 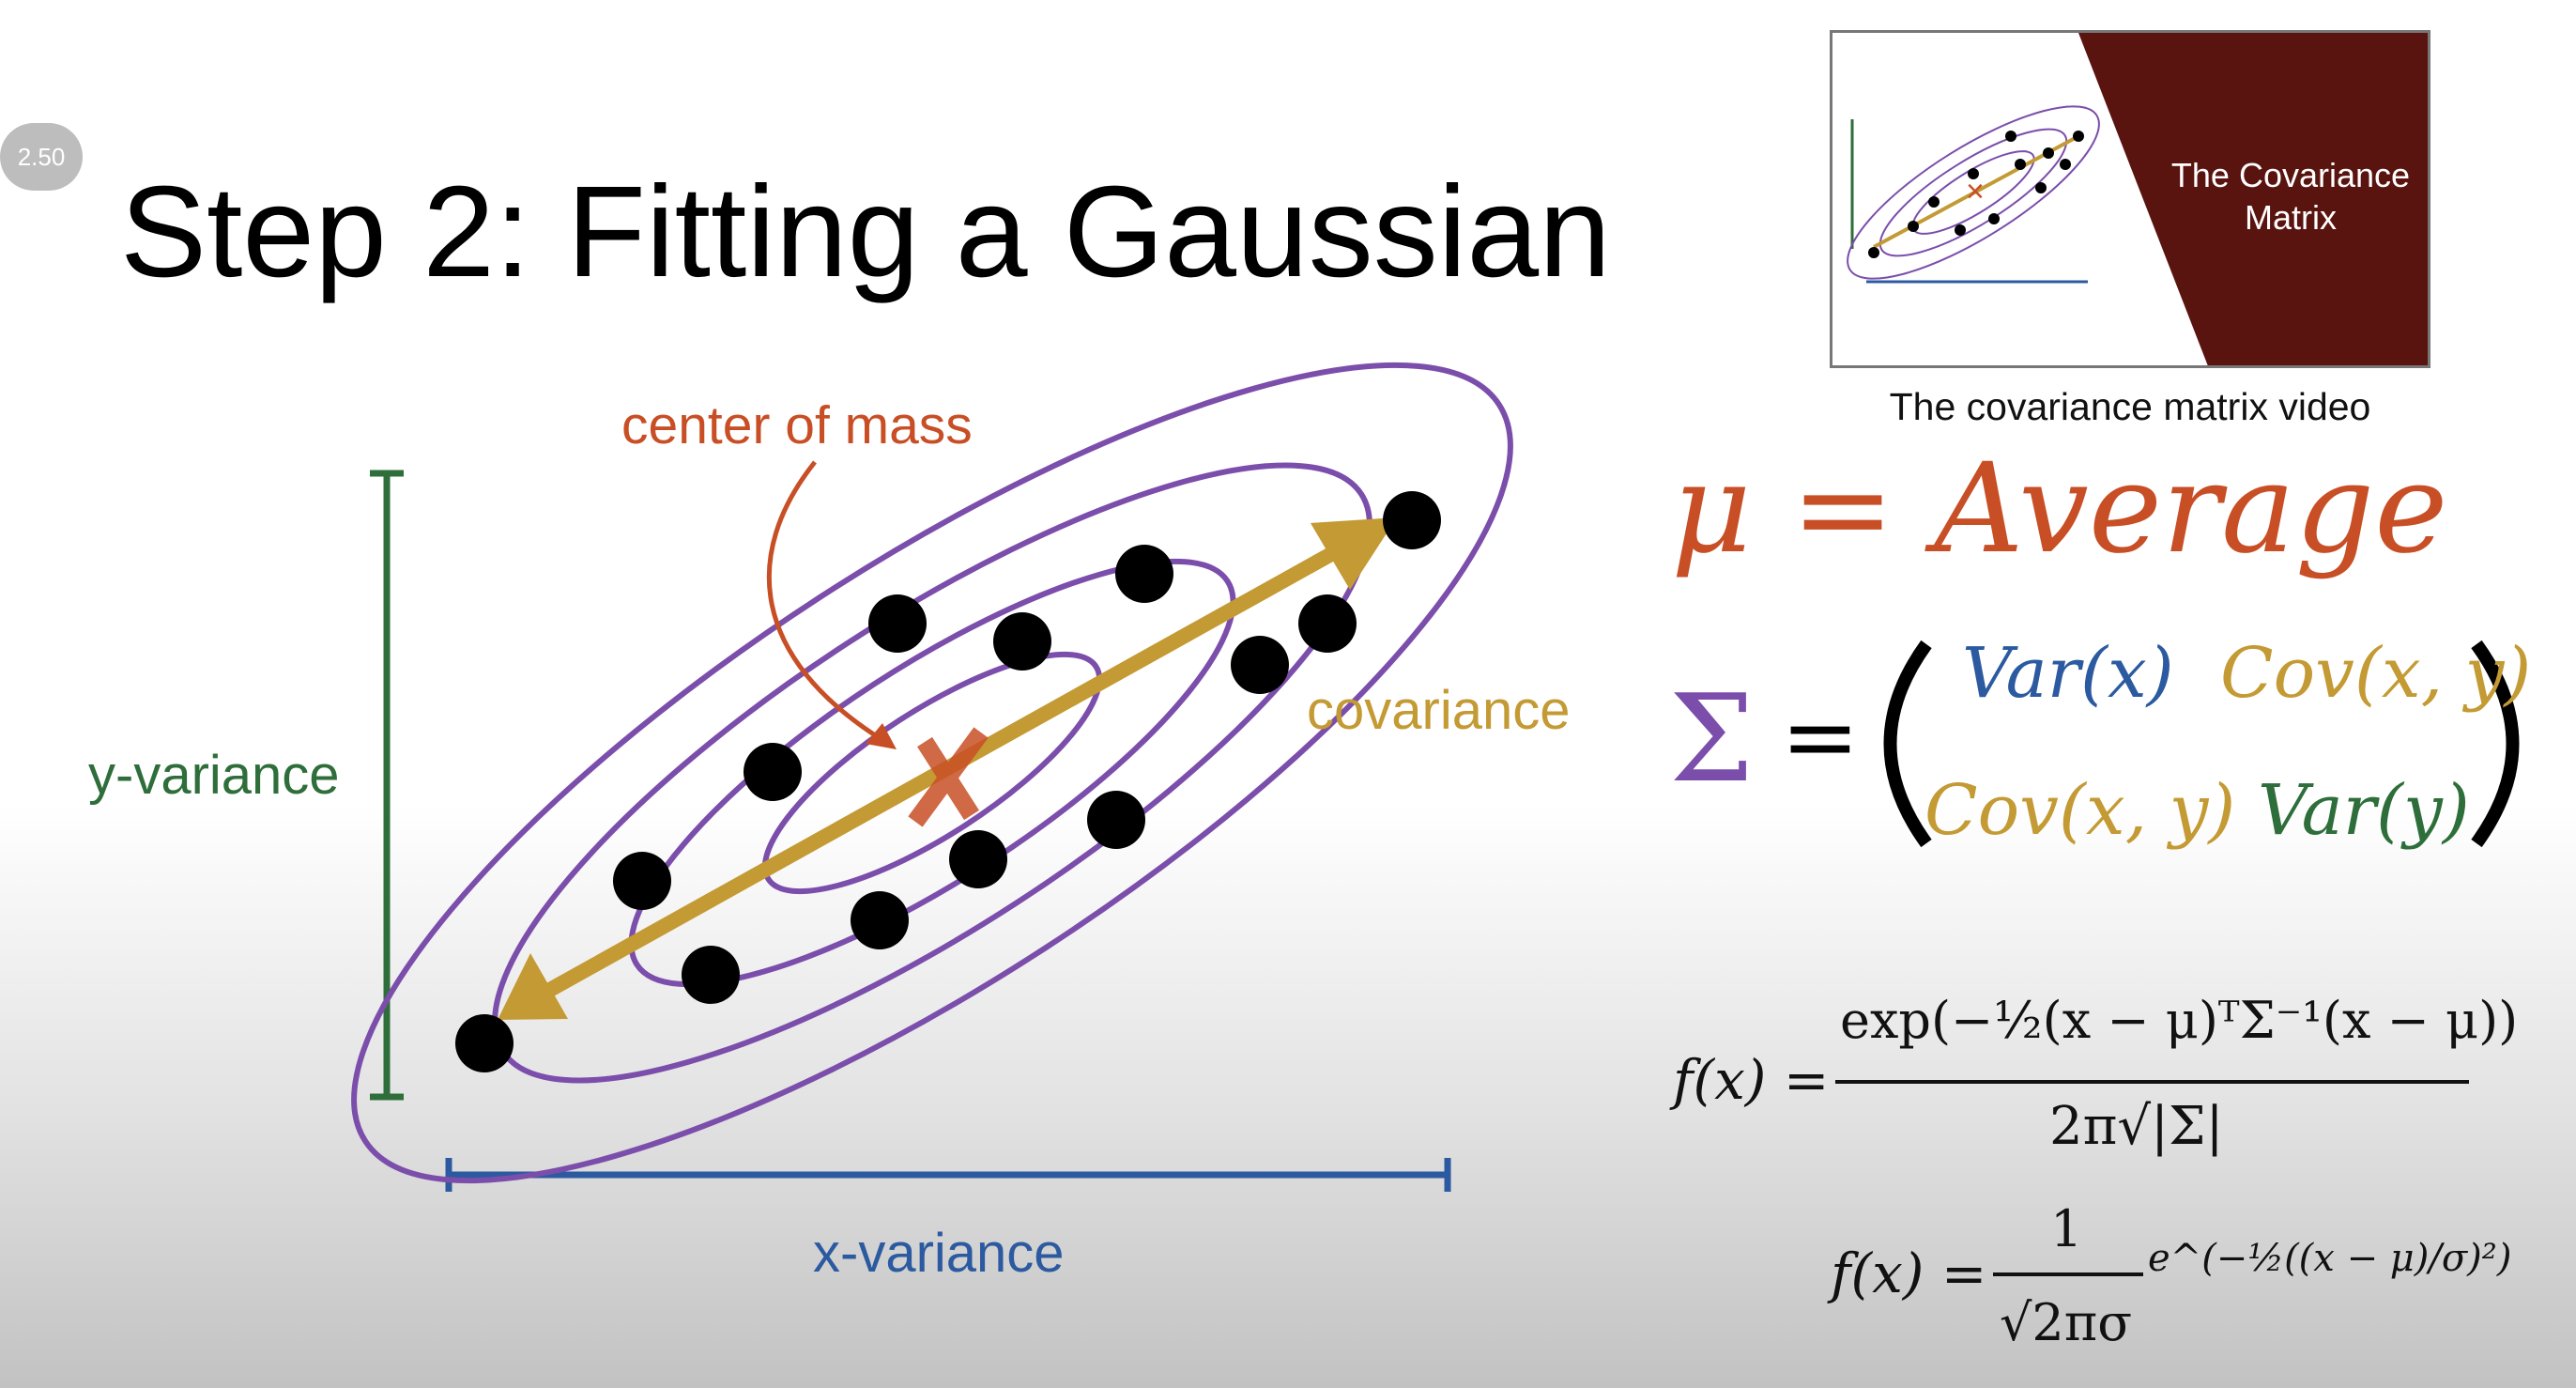 I want to click on x-variance-bar, so click(x=948, y=1175).